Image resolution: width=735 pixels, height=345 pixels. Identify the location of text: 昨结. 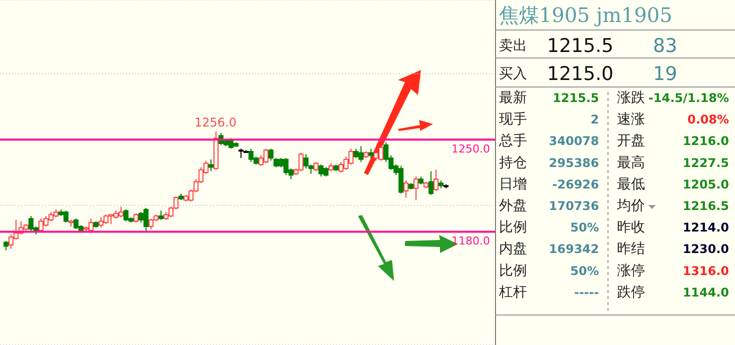
(631, 249).